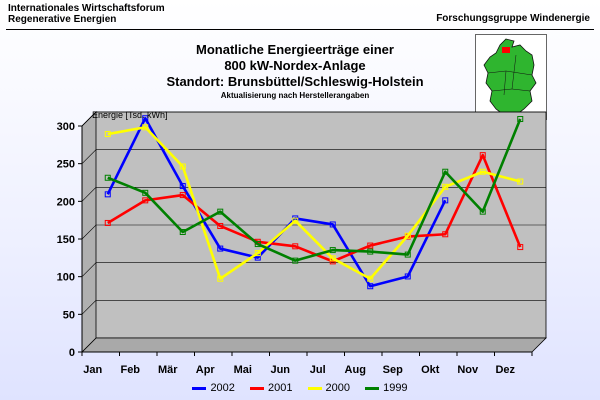 This screenshot has width=600, height=400. Describe the element at coordinates (314, 388) in the screenshot. I see `legend-swatch-2000` at that location.